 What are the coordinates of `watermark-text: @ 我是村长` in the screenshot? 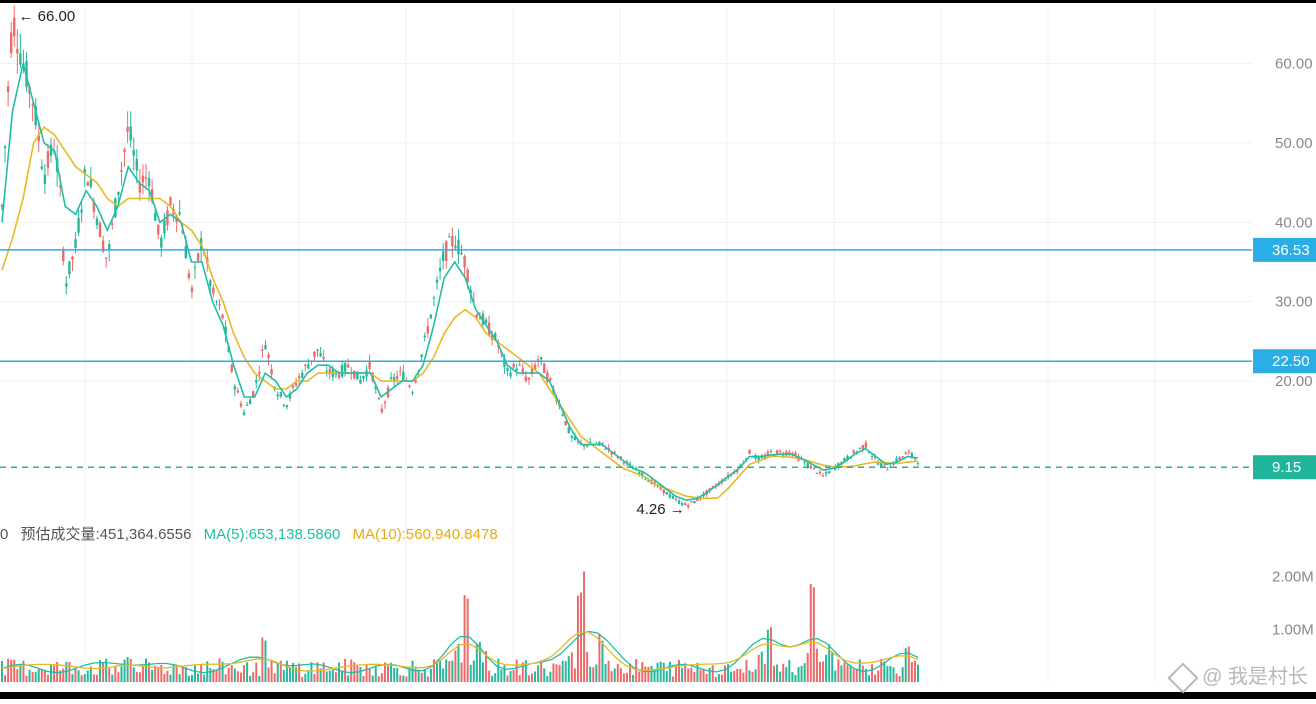 It's located at (1255, 677).